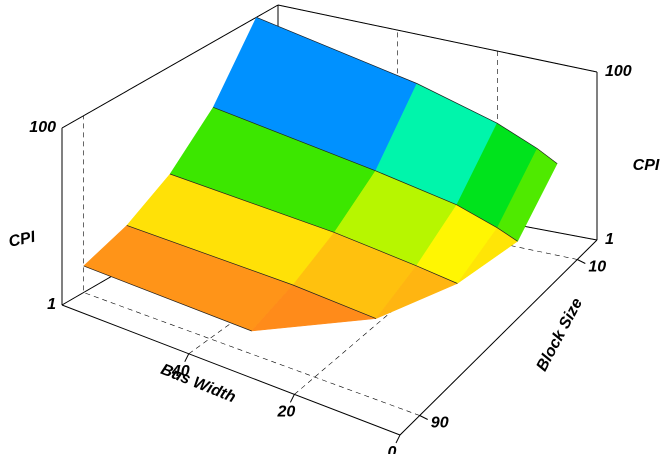  What do you see at coordinates (22, 240) in the screenshot?
I see `z-axis-label-left: CPI` at bounding box center [22, 240].